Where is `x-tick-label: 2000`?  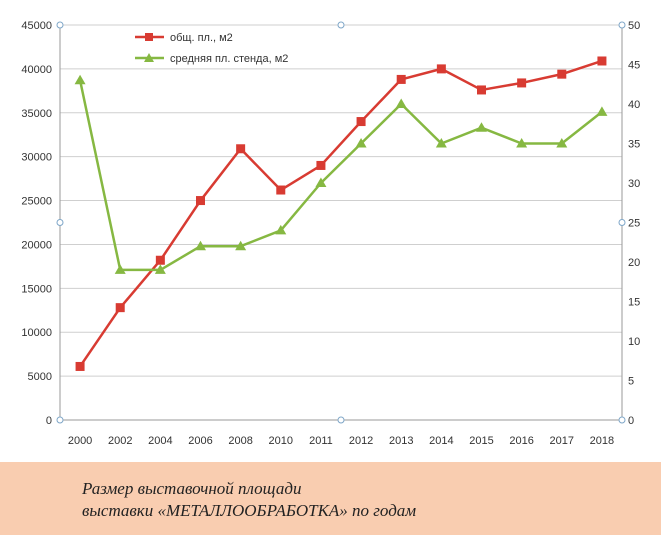
x-tick-label: 2000 is located at coordinates (80, 441).